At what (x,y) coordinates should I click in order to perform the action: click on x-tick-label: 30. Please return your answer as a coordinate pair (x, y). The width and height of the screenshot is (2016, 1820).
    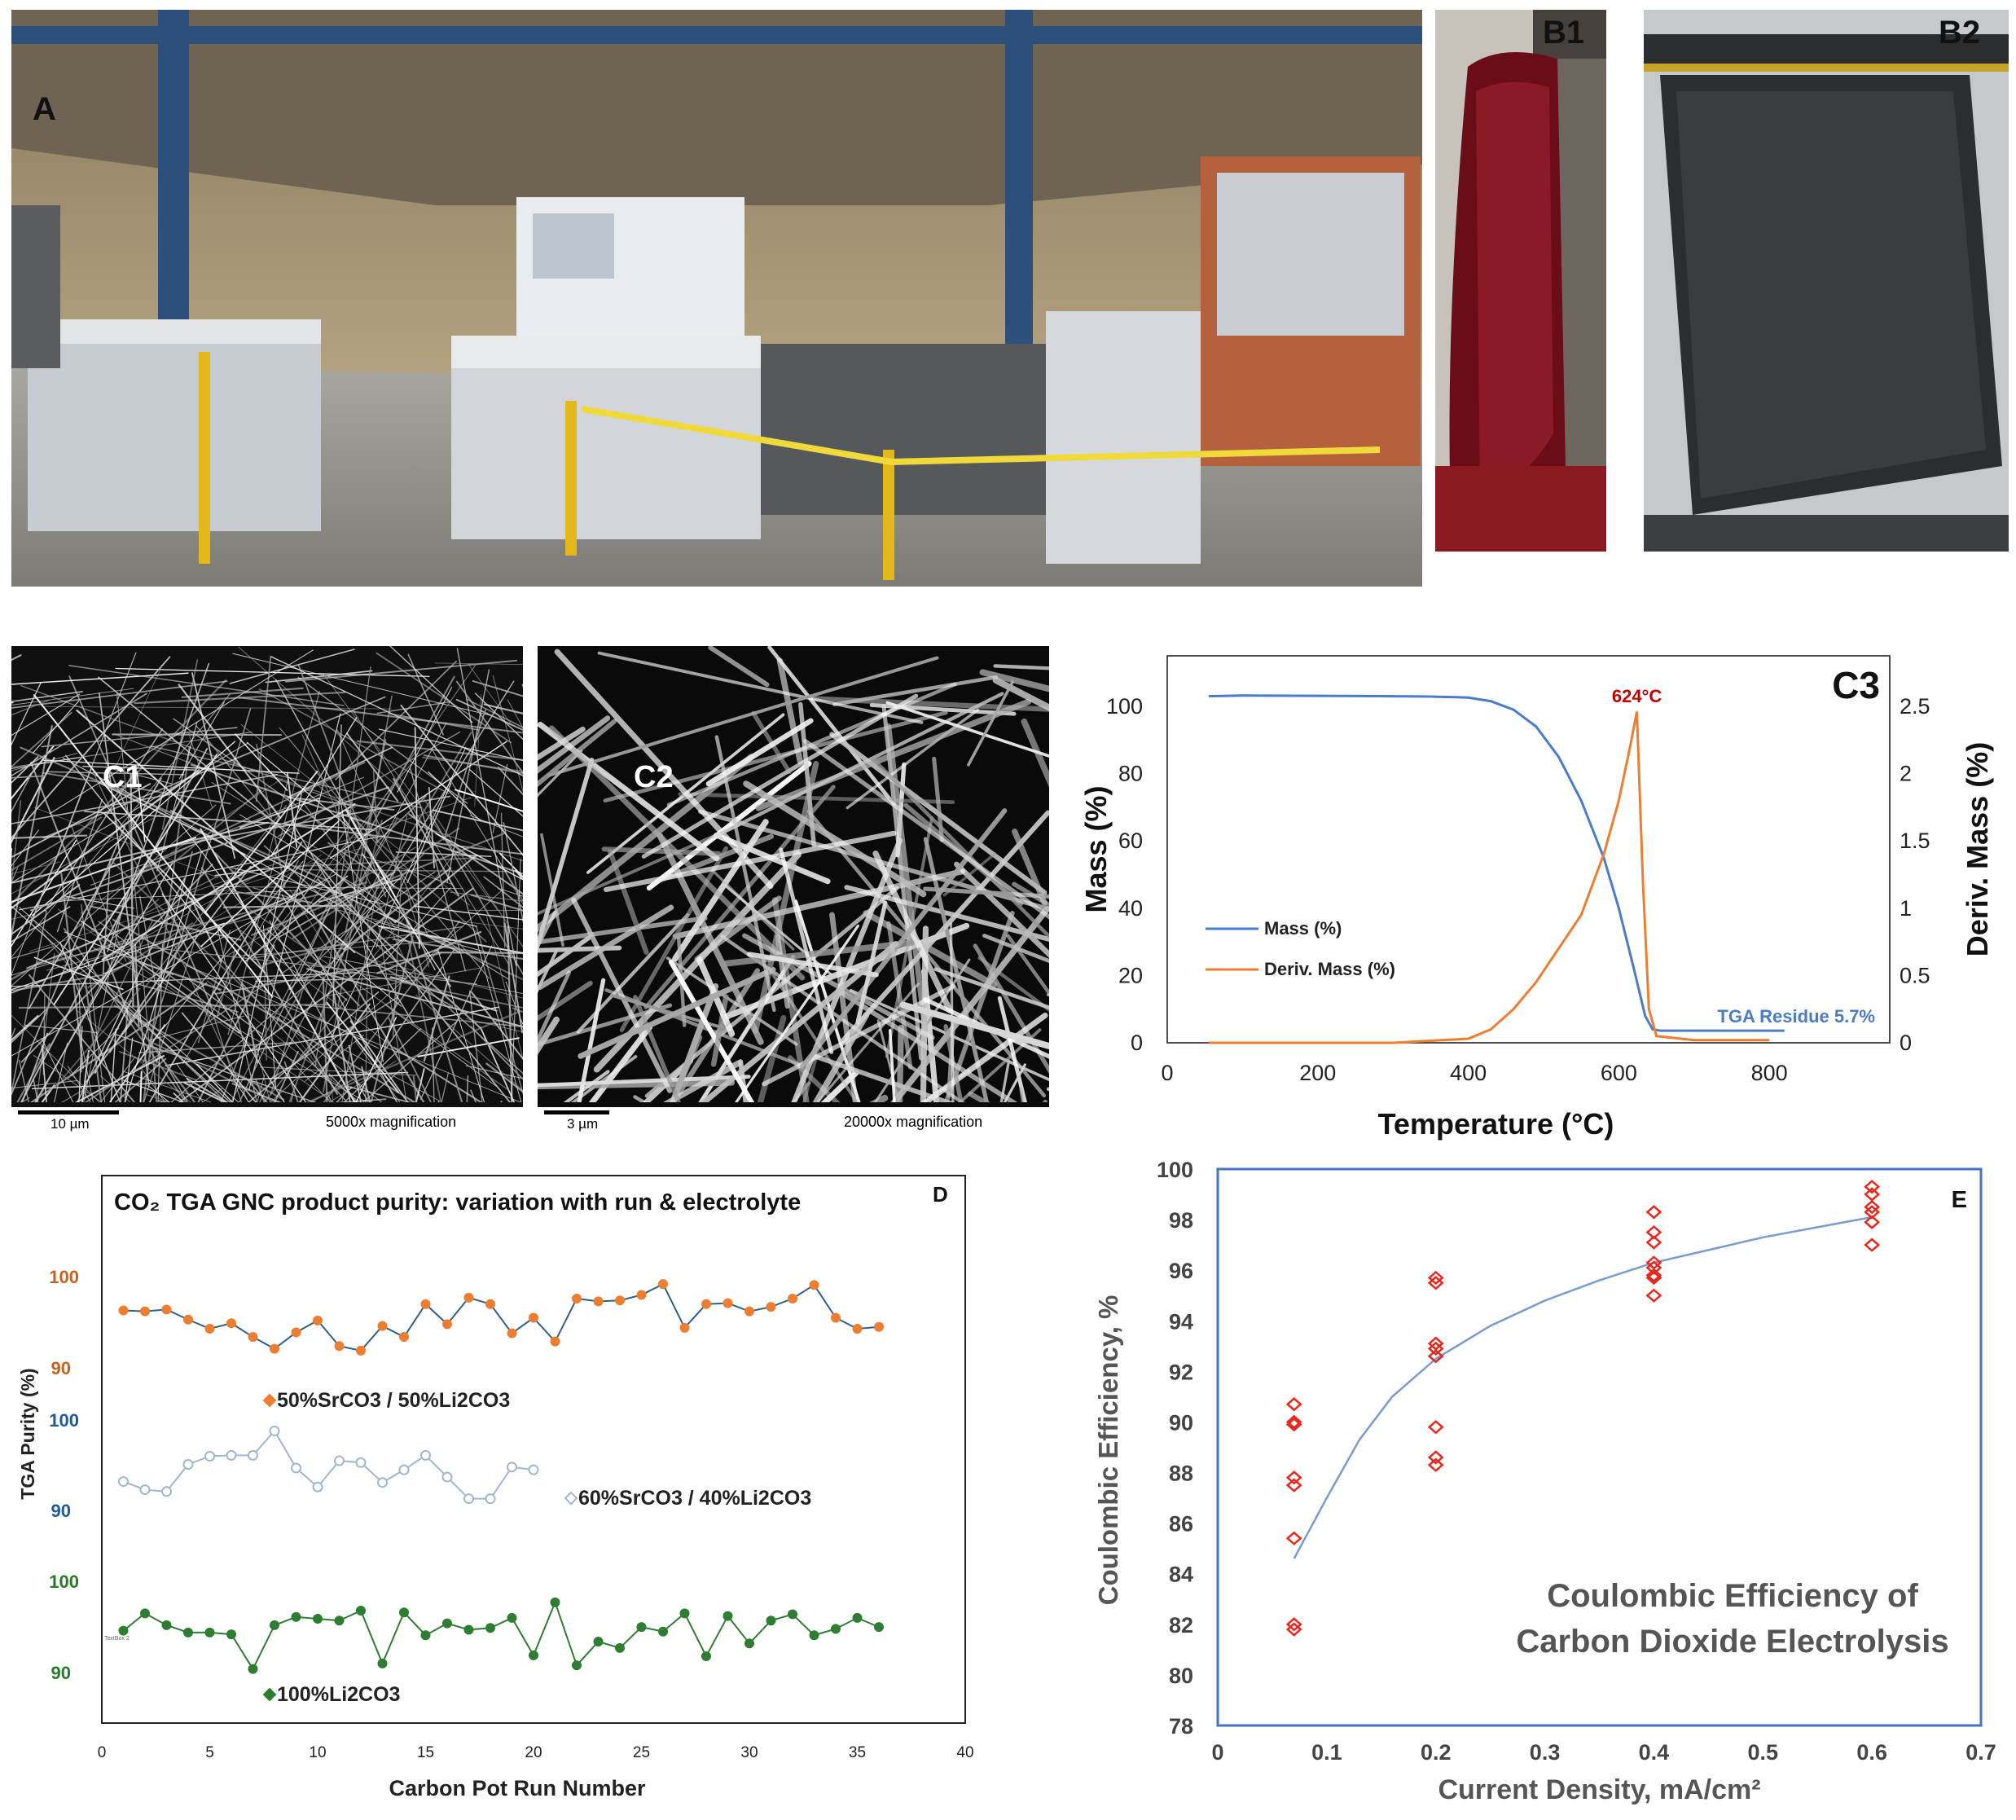
    Looking at the image, I should click on (749, 1753).